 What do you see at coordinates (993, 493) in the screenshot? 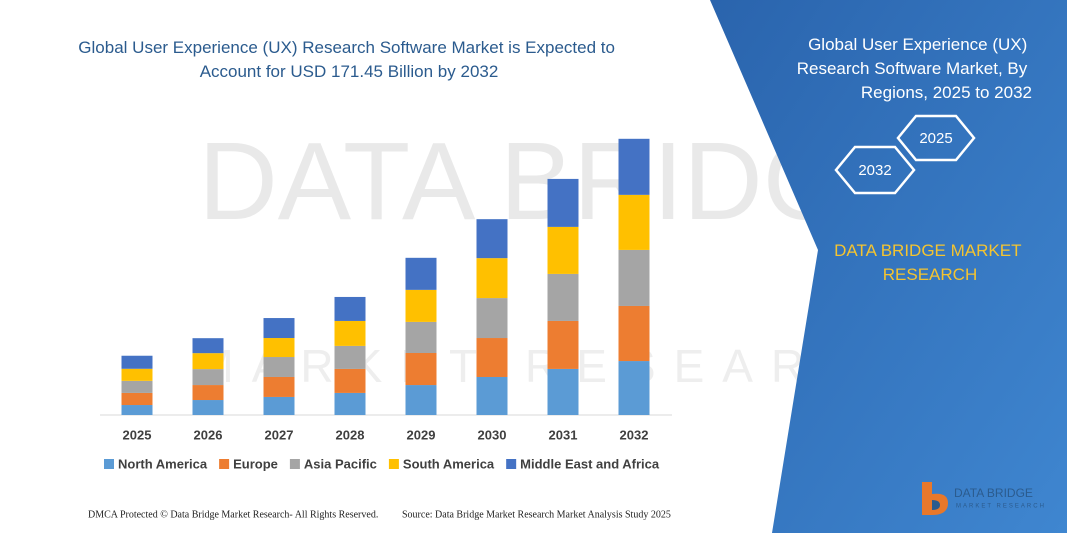
I see `logo-name: DATA BRIDGE` at bounding box center [993, 493].